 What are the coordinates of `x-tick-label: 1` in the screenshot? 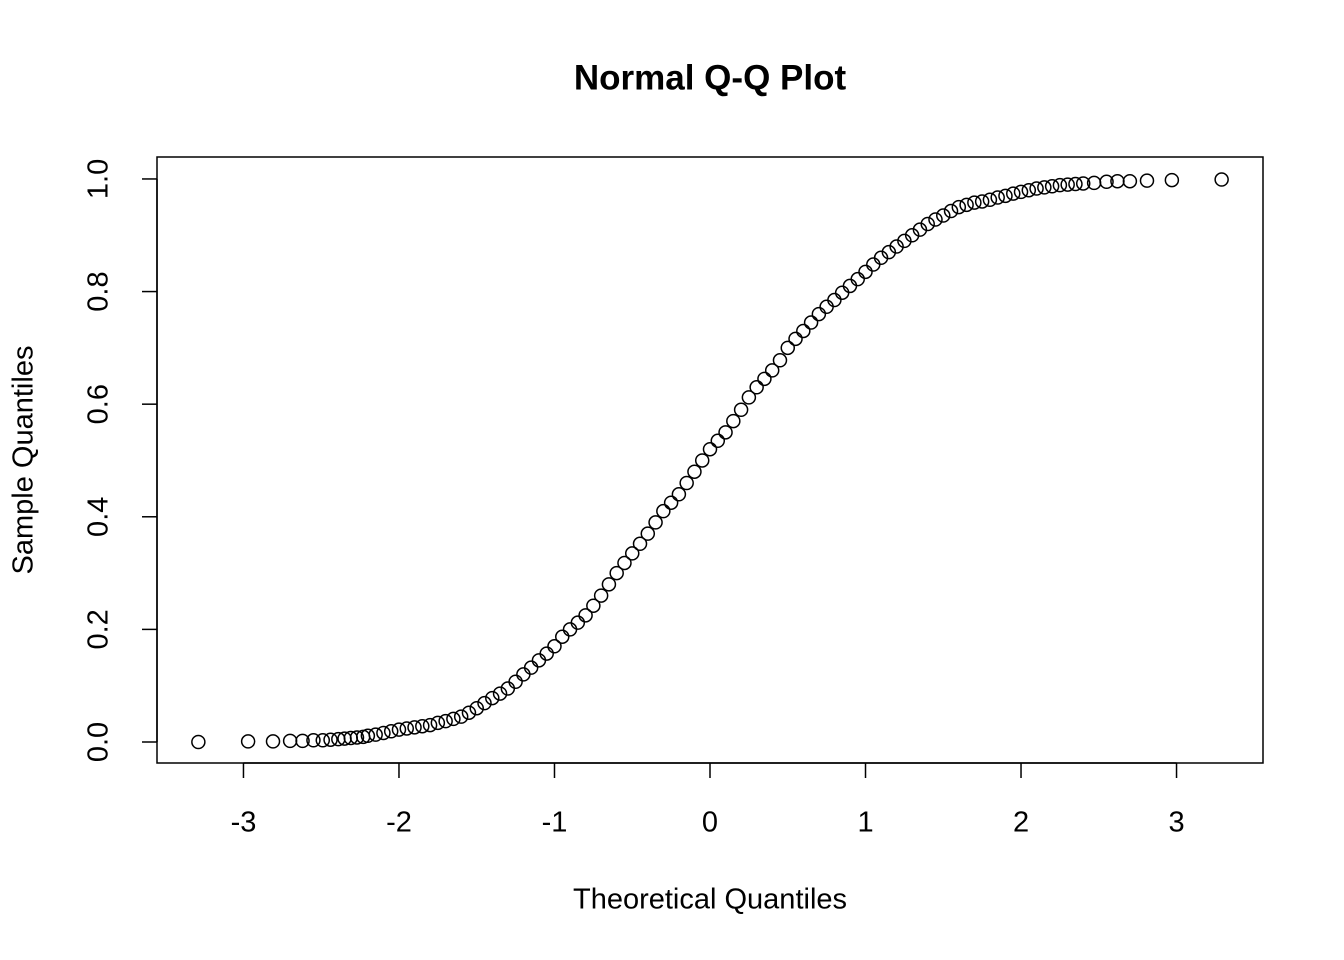 It's located at (865, 823).